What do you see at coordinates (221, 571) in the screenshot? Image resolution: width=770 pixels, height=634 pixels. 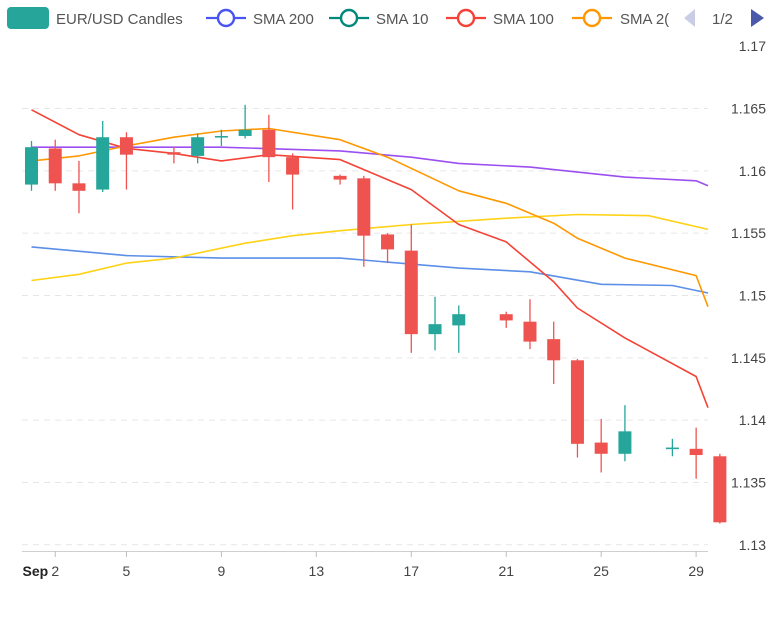 I see `x-tick-label: 9` at bounding box center [221, 571].